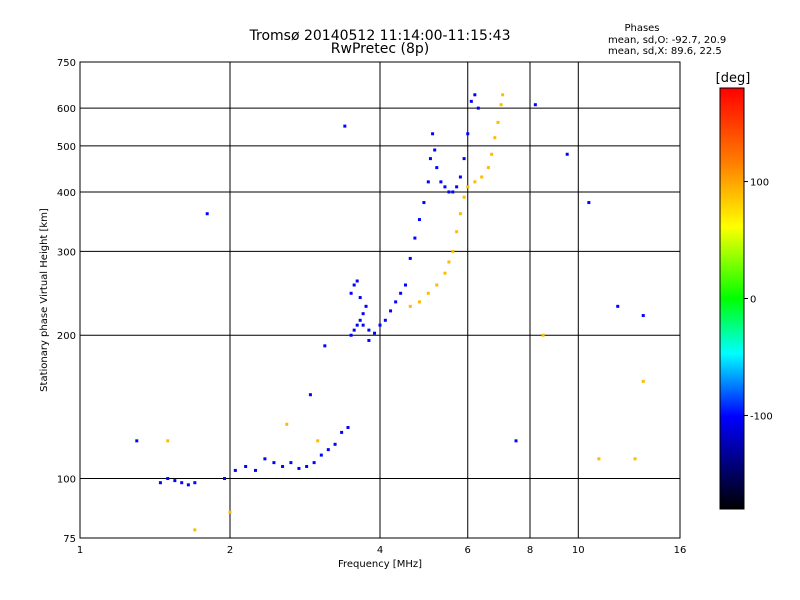 The height and width of the screenshot is (600, 800). I want to click on x-tick-label: 6, so click(468, 550).